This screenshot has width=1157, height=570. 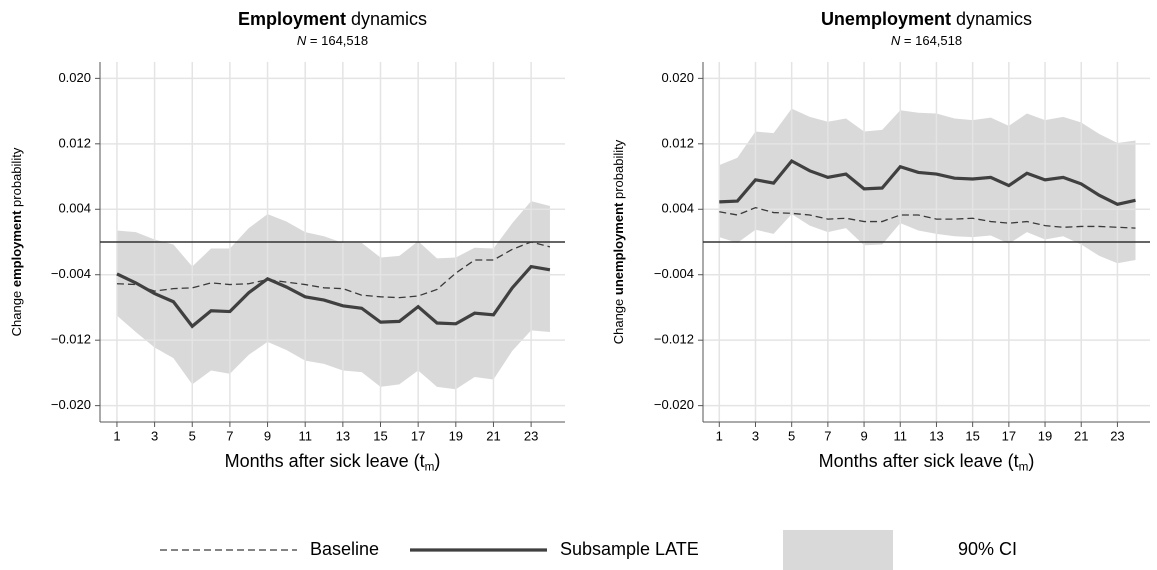 I want to click on y-axis-label: Change employment probability, so click(x=16, y=241).